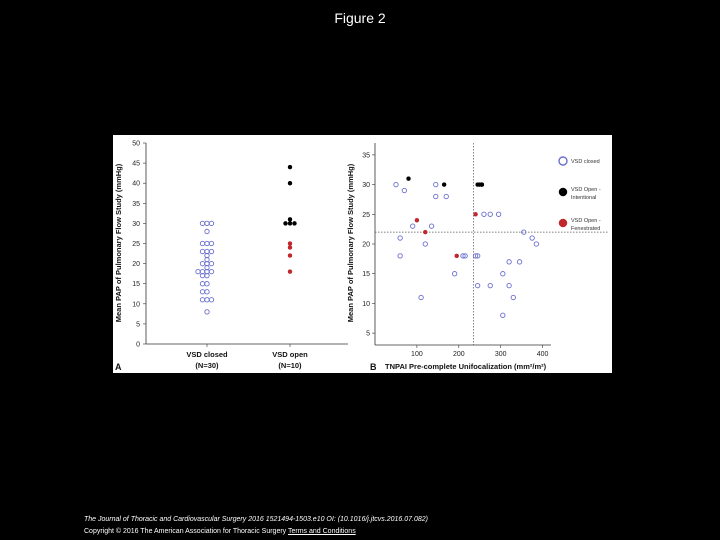 This screenshot has height=540, width=720. I want to click on y-tick-label: 50, so click(136, 144).